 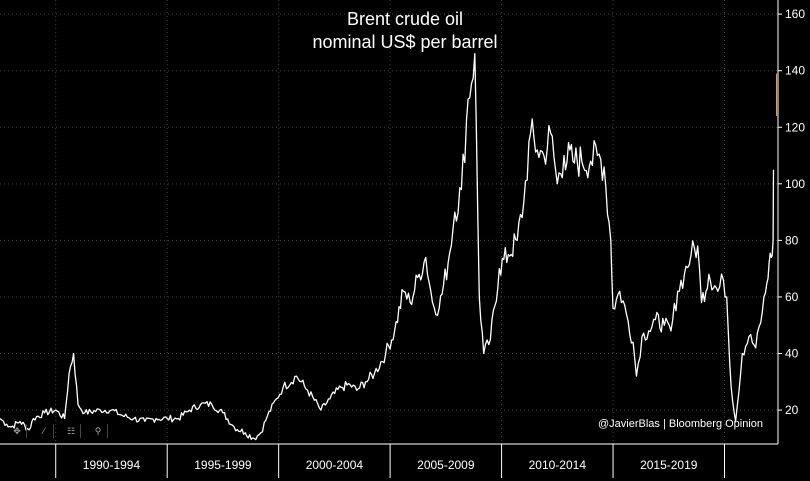 What do you see at coordinates (71, 431) in the screenshot?
I see `annotate-icon: ☷` at bounding box center [71, 431].